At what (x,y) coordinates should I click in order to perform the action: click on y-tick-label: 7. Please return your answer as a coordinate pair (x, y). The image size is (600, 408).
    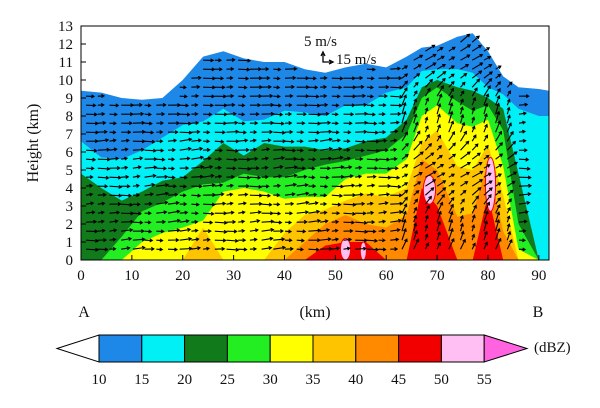
    Looking at the image, I should click on (70, 135).